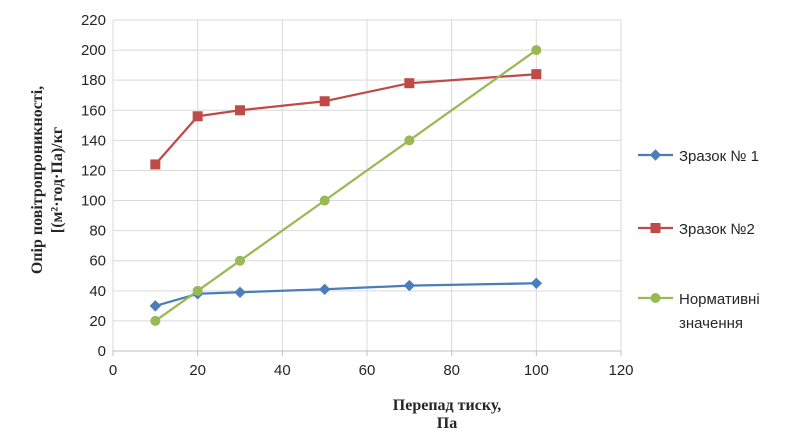 The width and height of the screenshot is (797, 437). Describe the element at coordinates (93, 201) in the screenshot. I see `y-tick-label: 100` at that location.